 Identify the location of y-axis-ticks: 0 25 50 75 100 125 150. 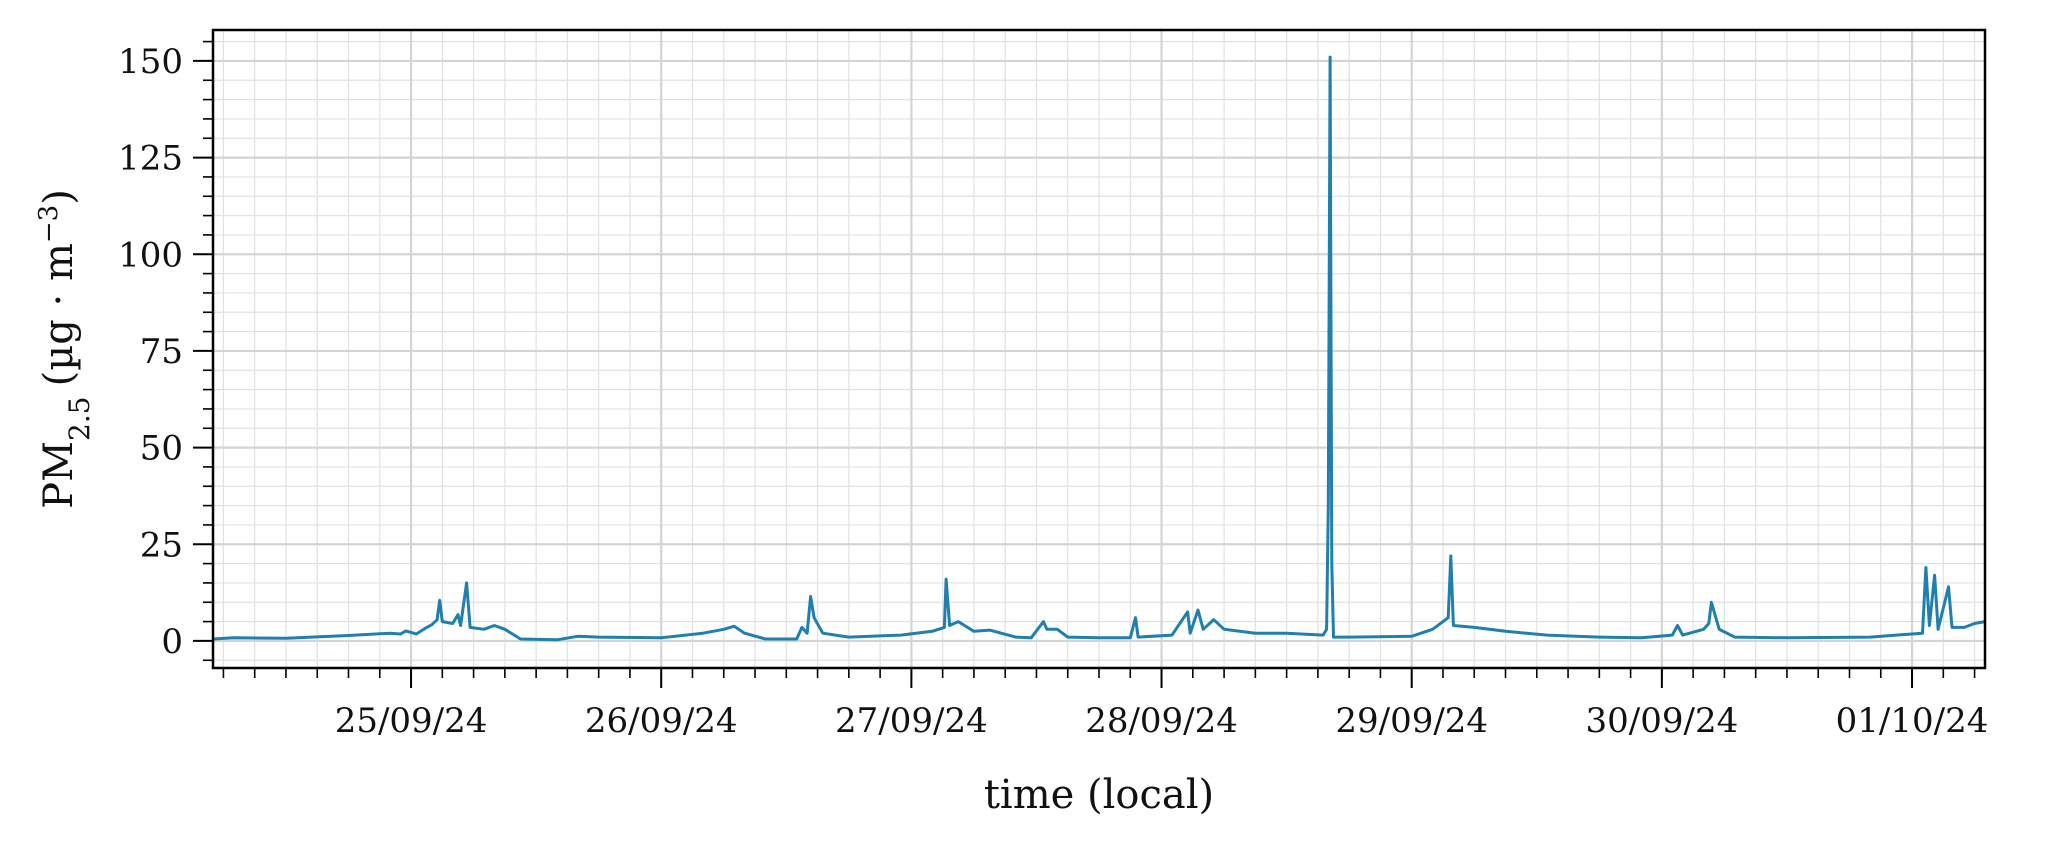
(165, 351).